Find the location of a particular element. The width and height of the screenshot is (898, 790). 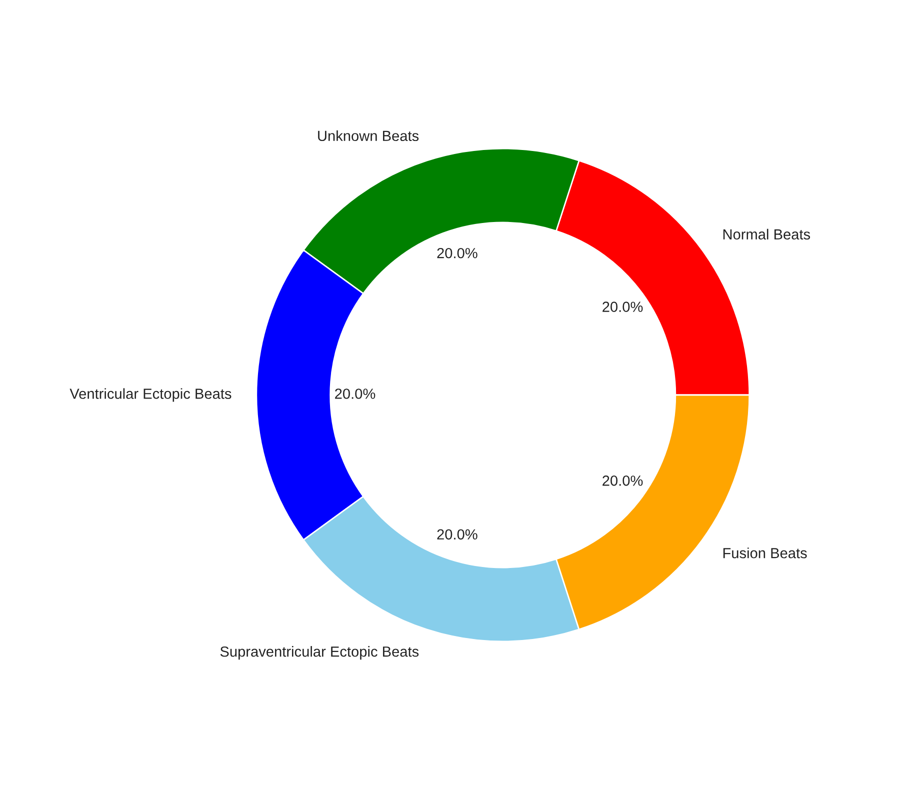

slice-label: Unknown Beats is located at coordinates (368, 136).